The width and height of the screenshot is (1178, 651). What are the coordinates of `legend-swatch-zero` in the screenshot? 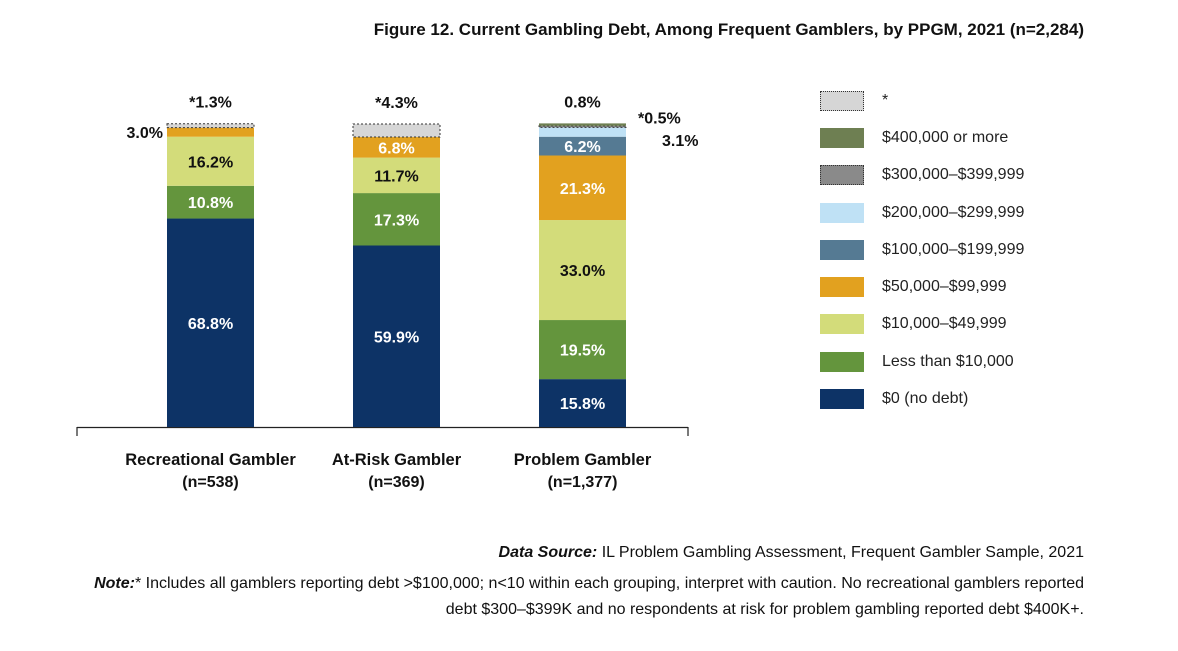 It's located at (842, 399).